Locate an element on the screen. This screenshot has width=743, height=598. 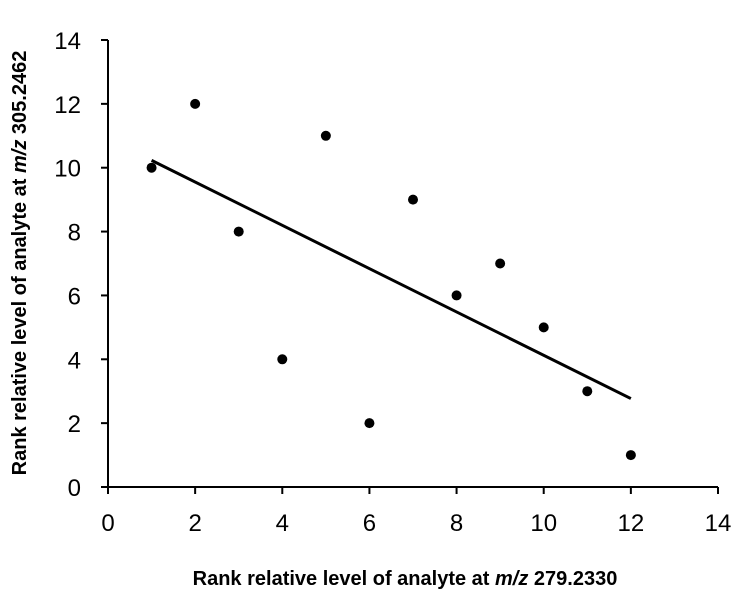
x-tick-label: 4 is located at coordinates (282, 523).